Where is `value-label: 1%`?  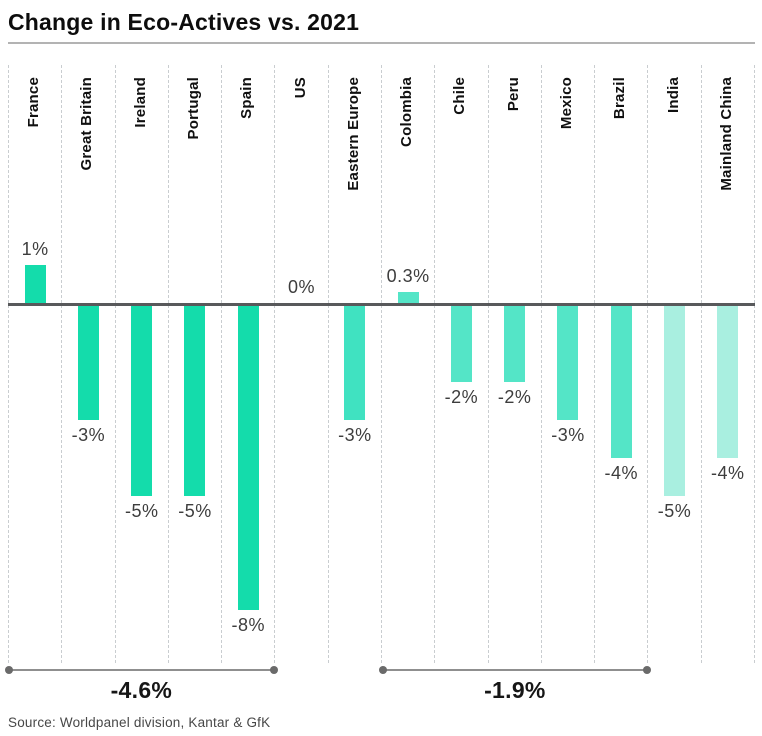 value-label: 1% is located at coordinates (35, 249).